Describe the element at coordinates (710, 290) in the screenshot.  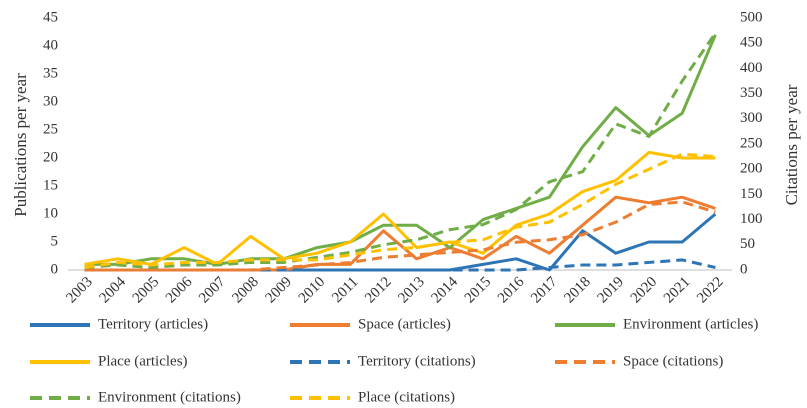
I see `x-tick-label: 2022` at that location.